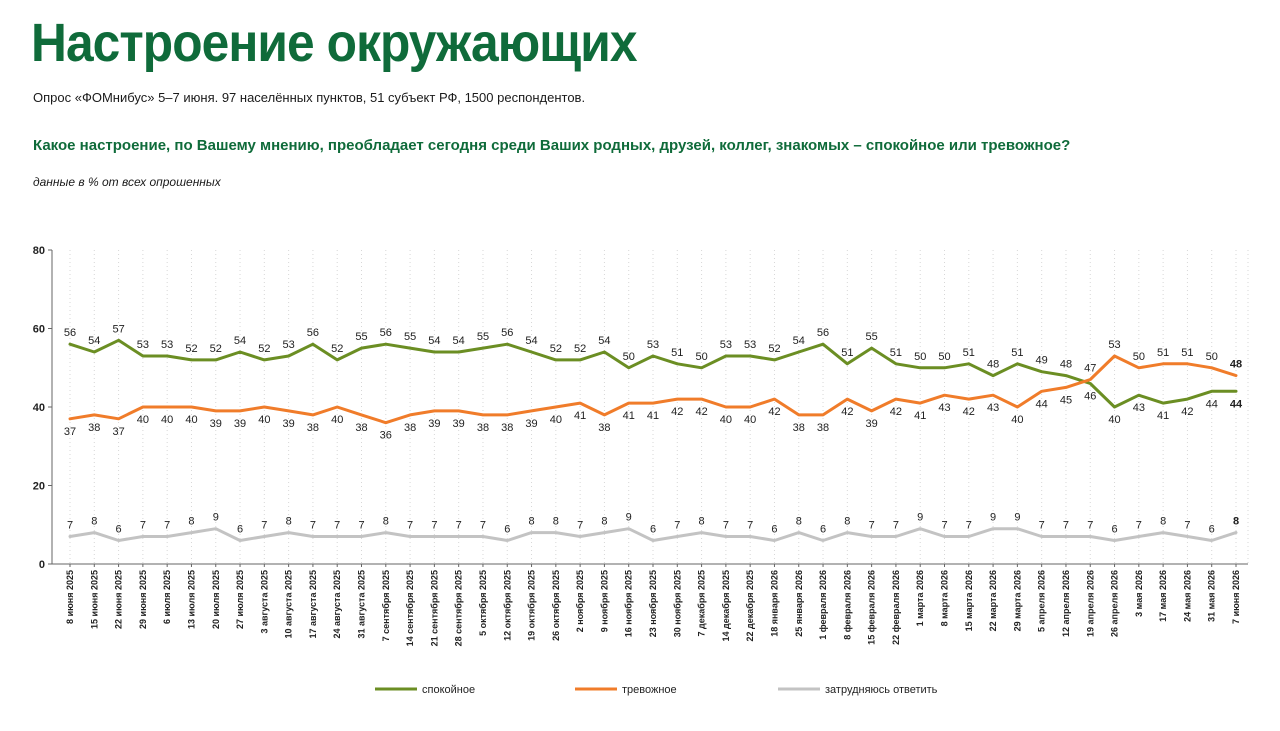 Image resolution: width=1280 pixels, height=731 pixels. Describe the element at coordinates (656, 690) in the screenshot. I see `legend: спокойное тревожное затрудняюсь ответить` at that location.